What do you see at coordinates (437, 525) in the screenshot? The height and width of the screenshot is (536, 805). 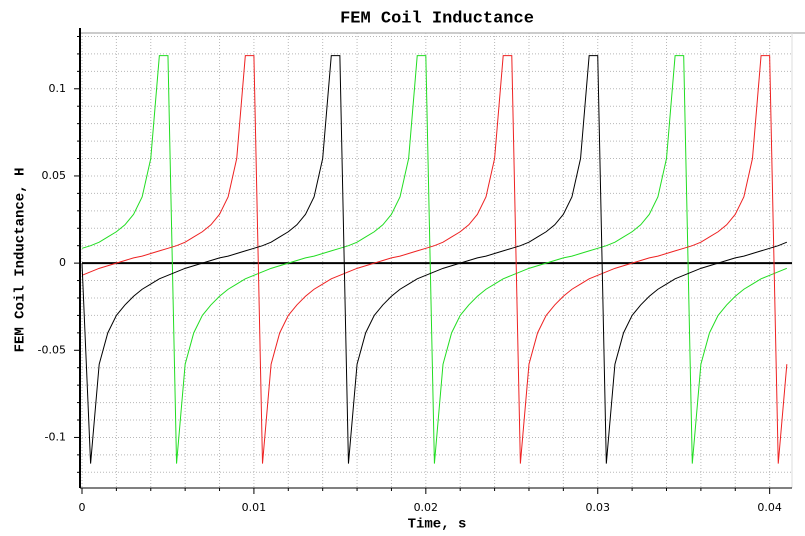 I see `x-axis-label: Time, s` at bounding box center [437, 525].